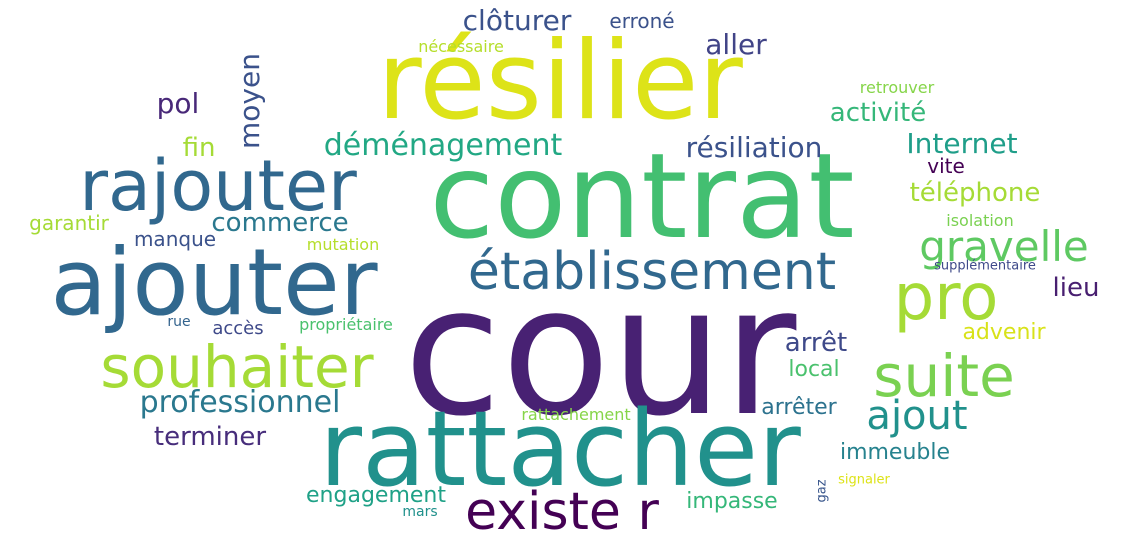 The width and height of the screenshot is (1124, 547). What do you see at coordinates (799, 407) in the screenshot?
I see `word-arreter: arrêter` at bounding box center [799, 407].